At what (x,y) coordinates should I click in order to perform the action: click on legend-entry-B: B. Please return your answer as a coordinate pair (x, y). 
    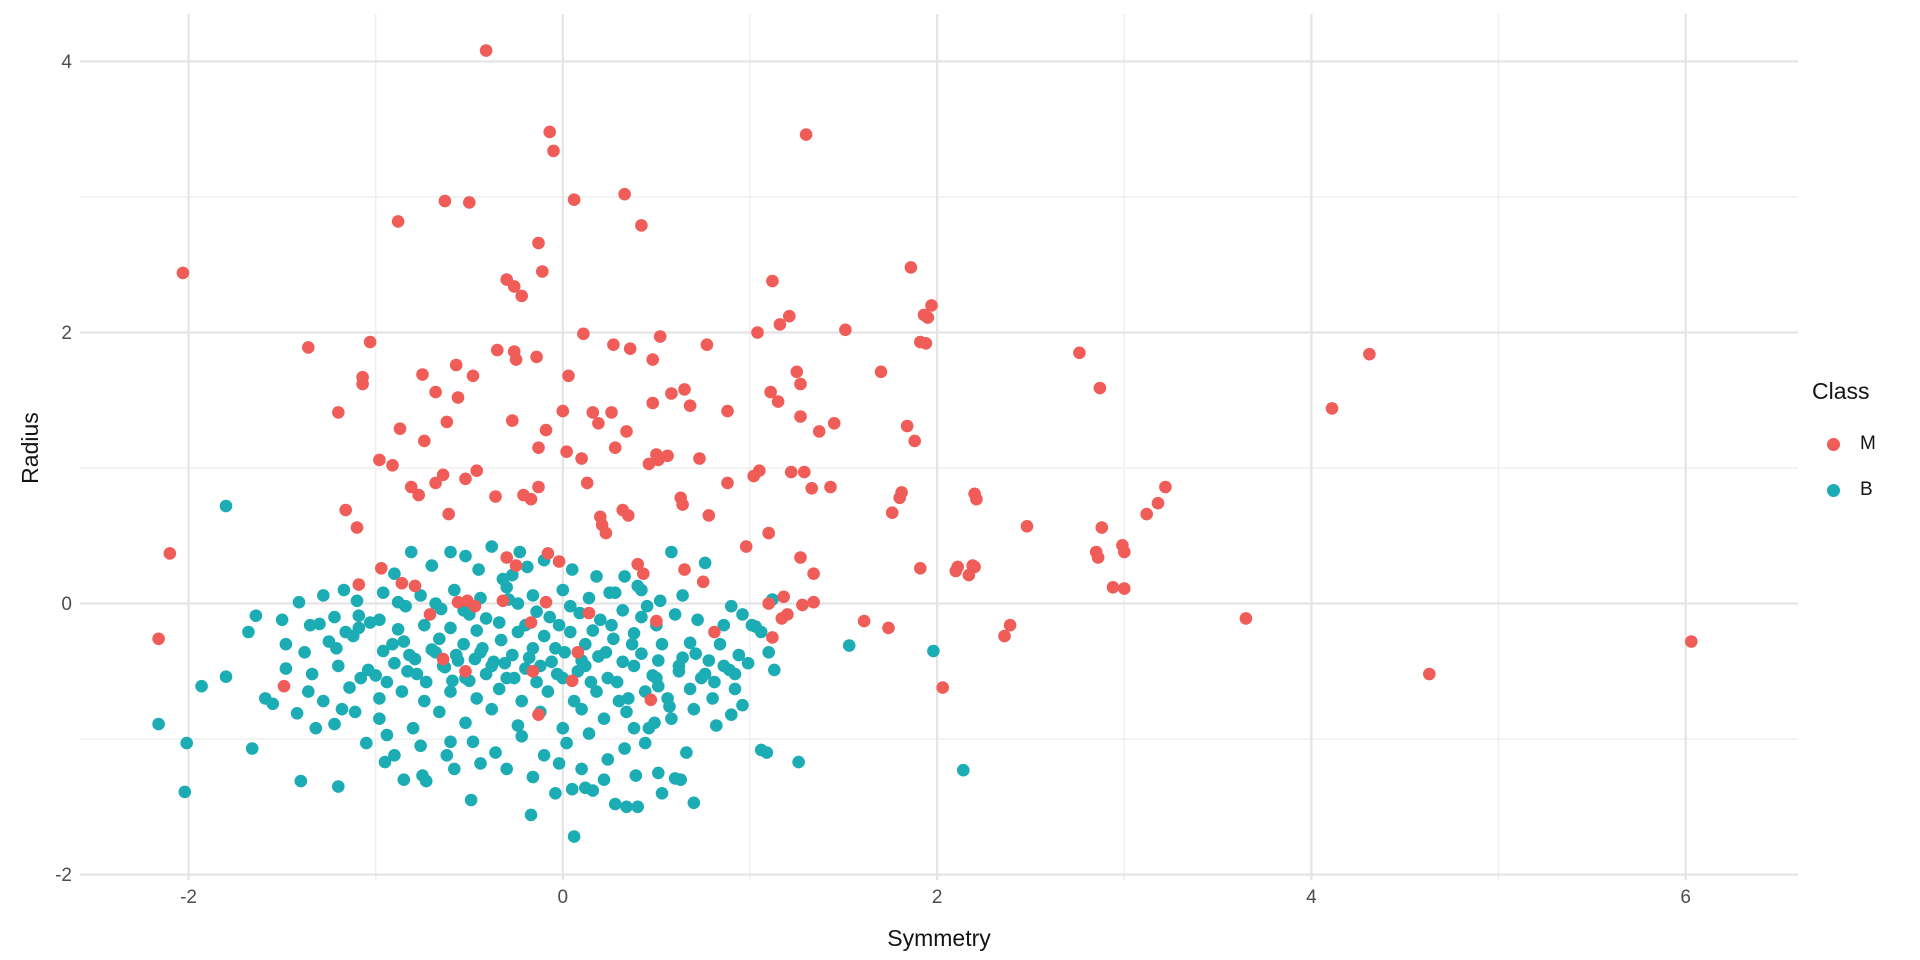
    Looking at the image, I should click on (1866, 490).